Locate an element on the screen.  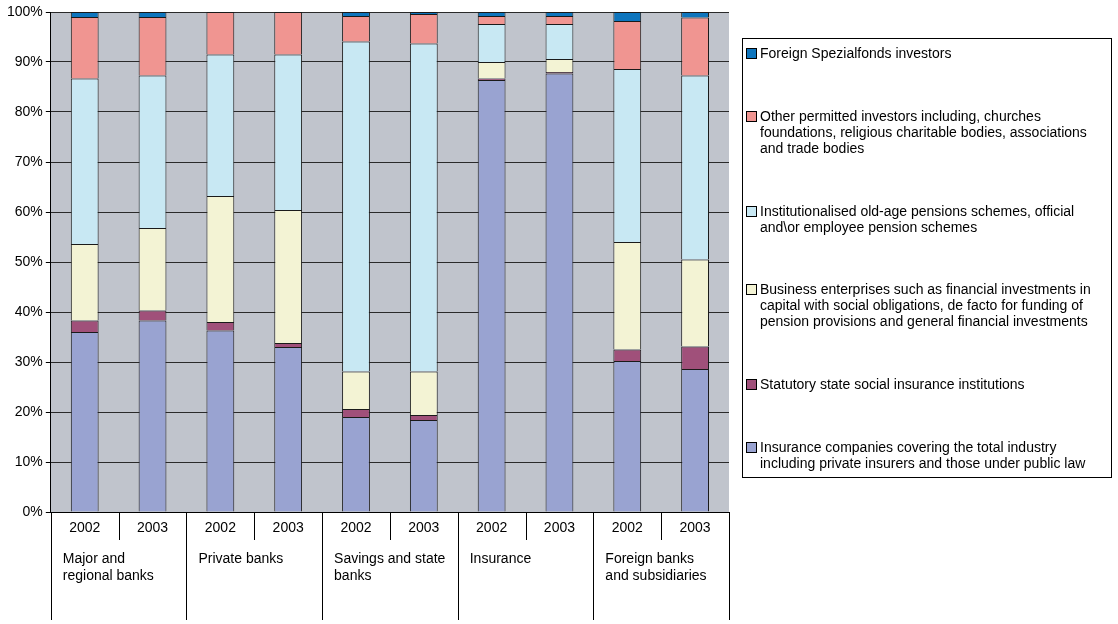
text: Savings and state banks is located at coordinates (390, 566).